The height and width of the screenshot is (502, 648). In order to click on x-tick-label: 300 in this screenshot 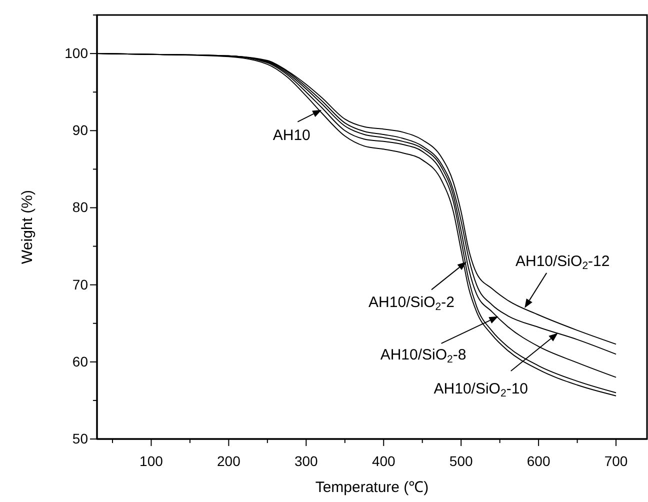, I will do `click(306, 461)`.